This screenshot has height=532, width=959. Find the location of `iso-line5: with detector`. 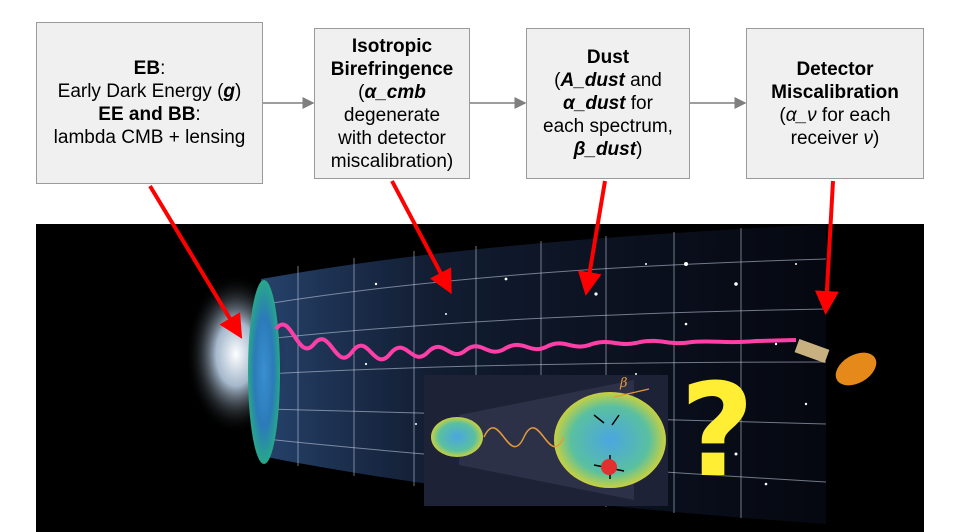

iso-line5: with detector is located at coordinates (392, 138).